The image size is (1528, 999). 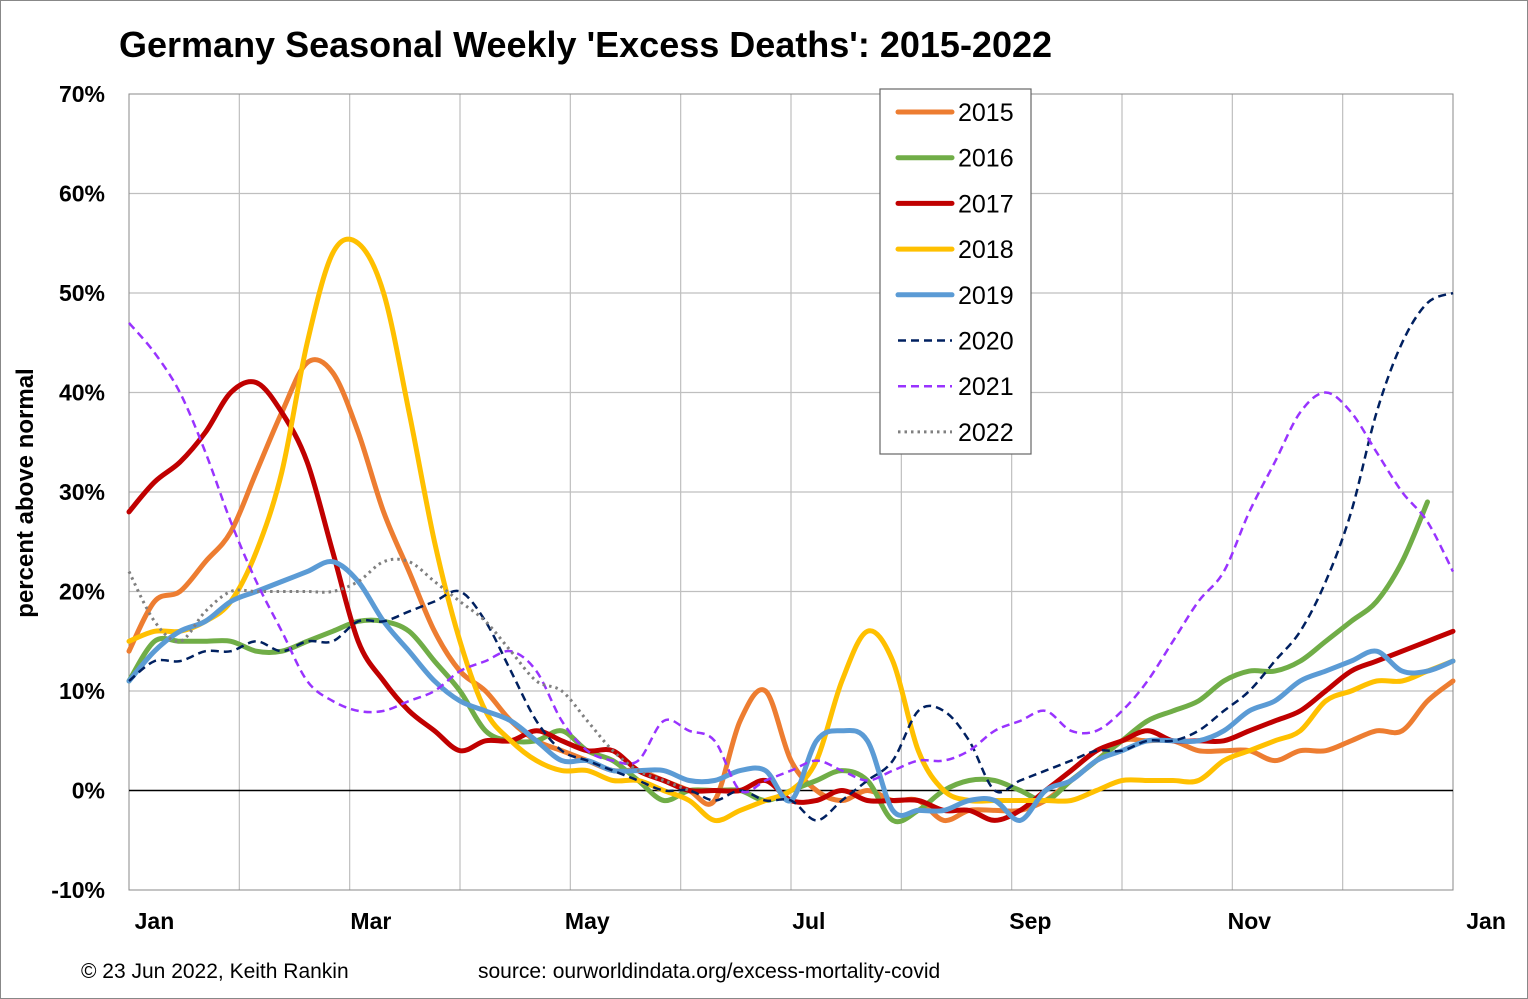 What do you see at coordinates (82, 691) in the screenshot?
I see `y-tick-label: 10%` at bounding box center [82, 691].